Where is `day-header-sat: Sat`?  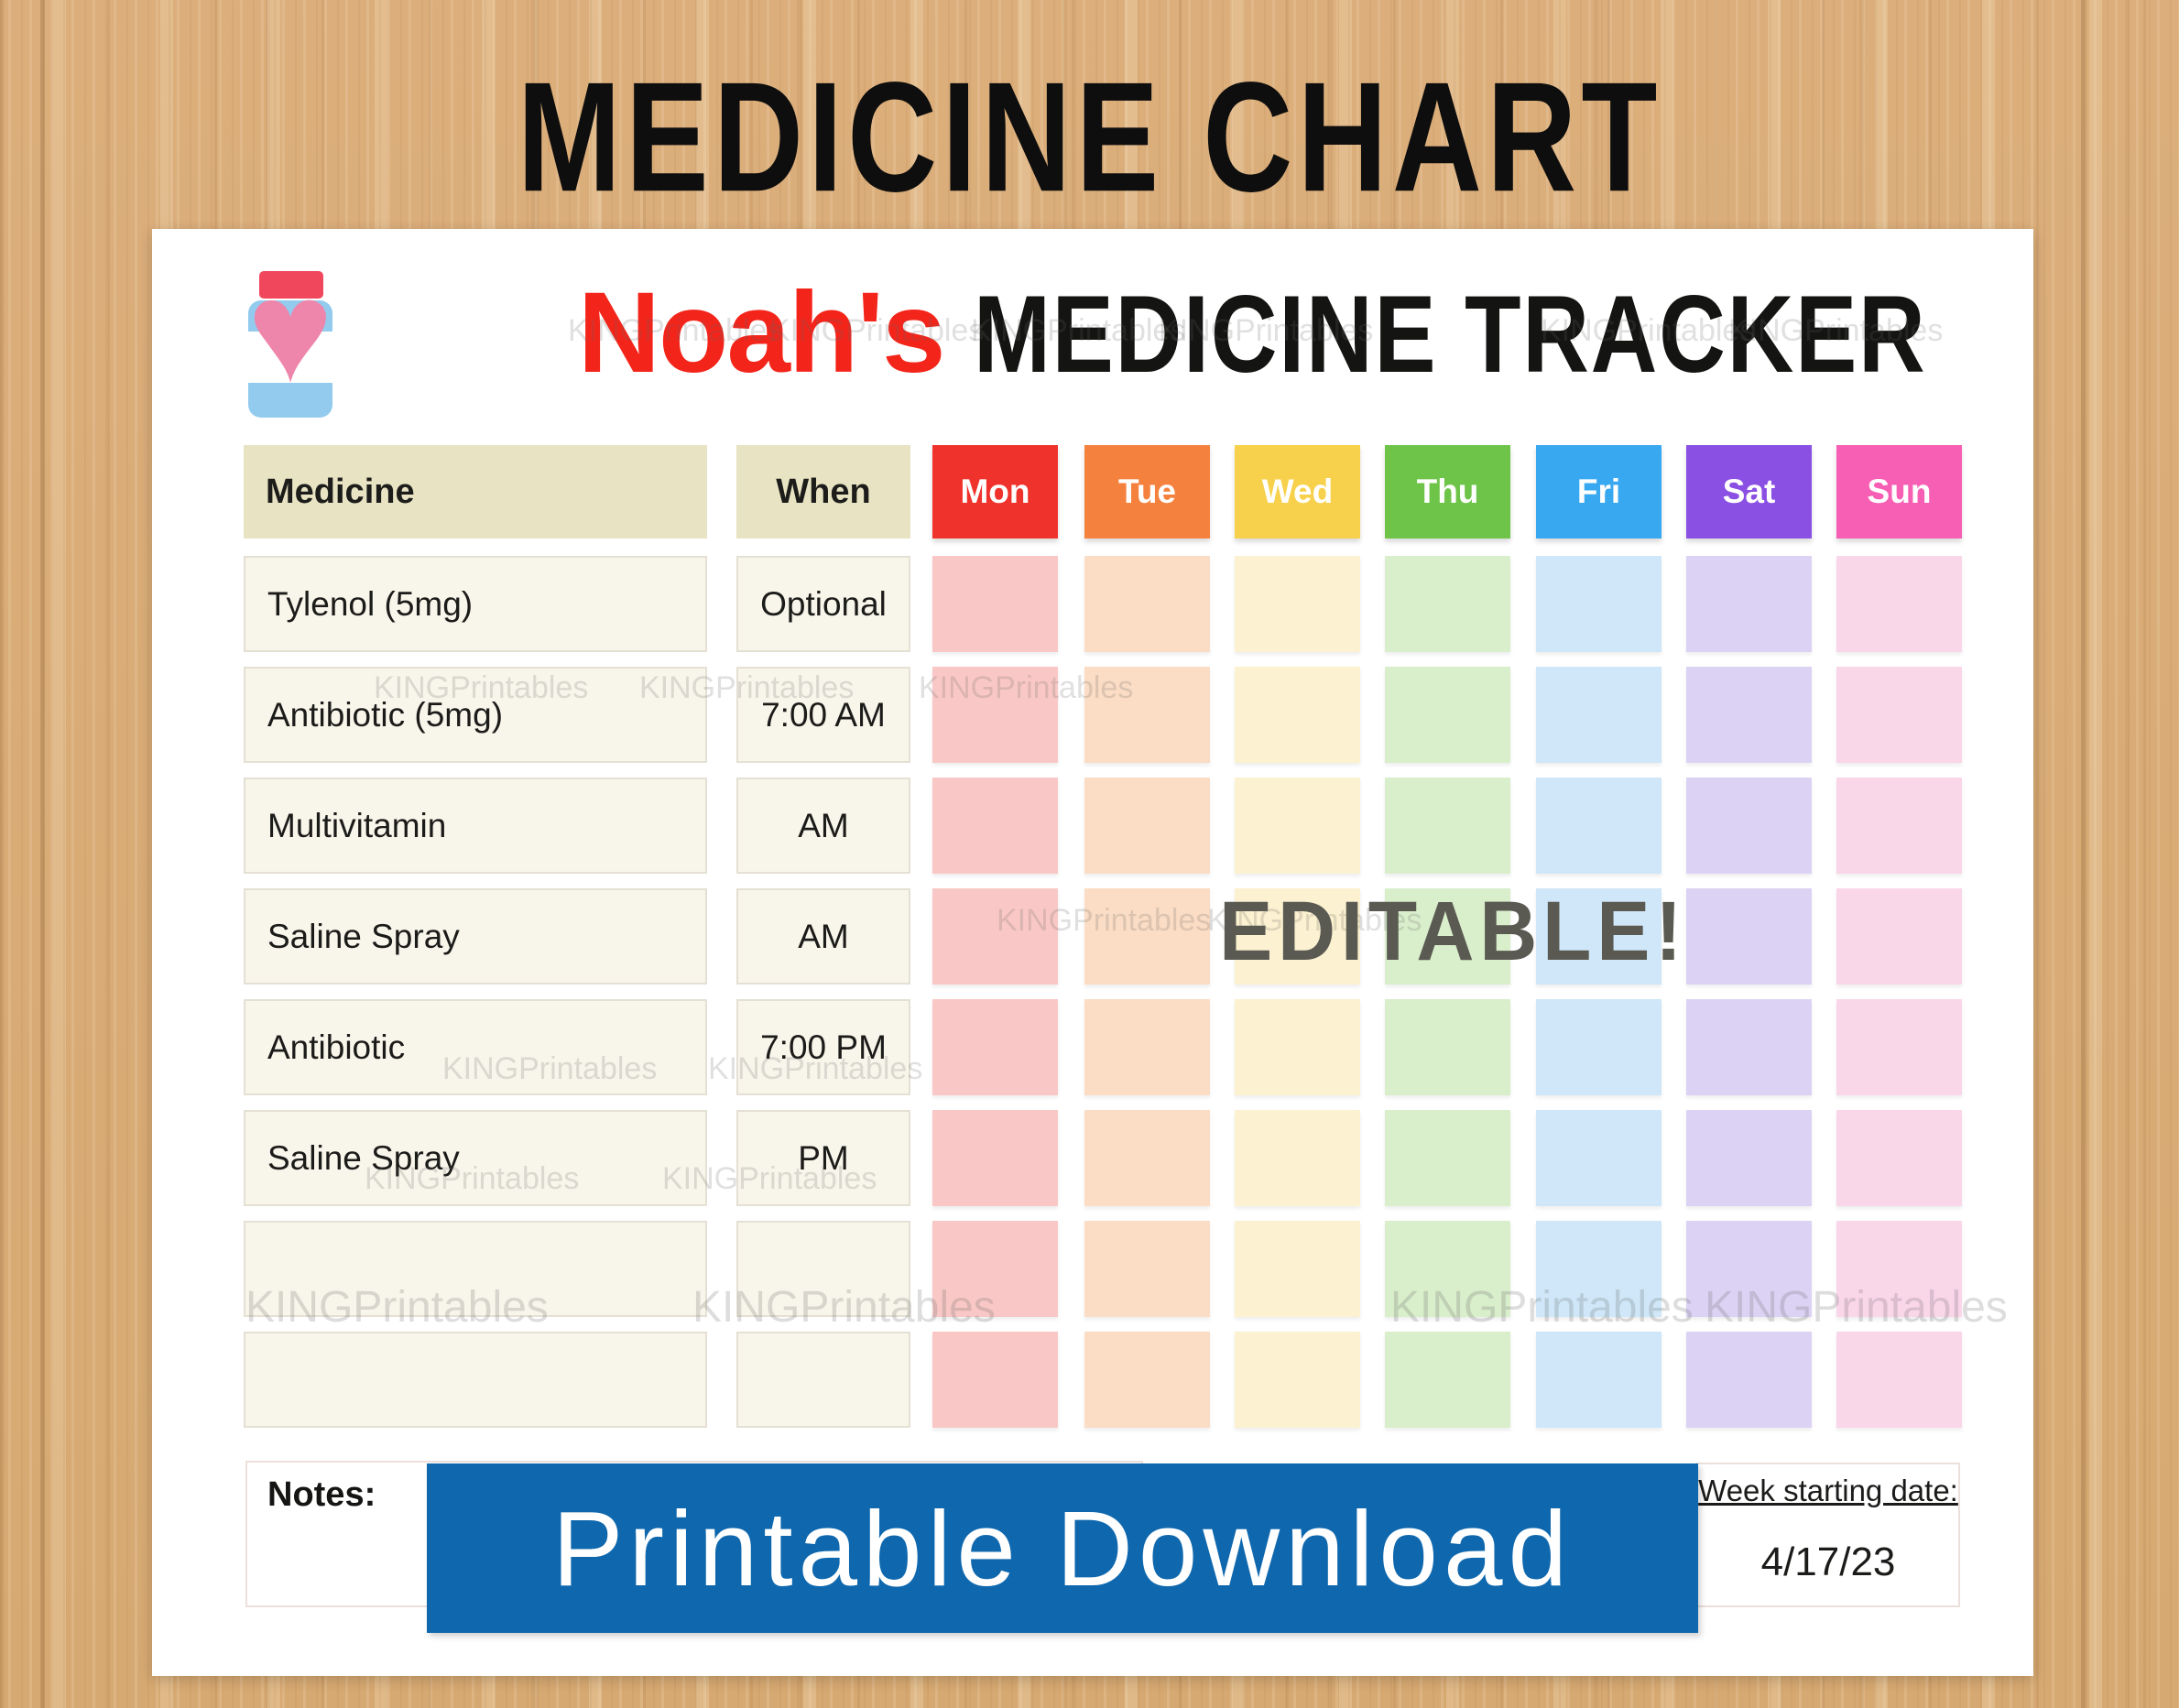 day-header-sat: Sat is located at coordinates (1749, 492).